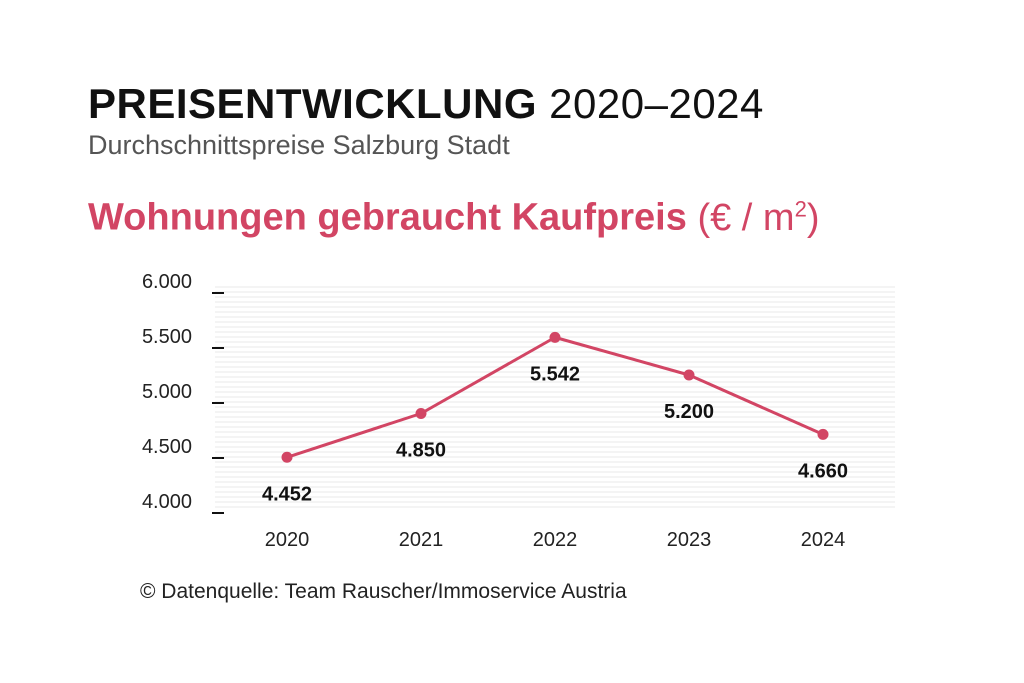  I want to click on x-tick-label: 2021, so click(421, 540).